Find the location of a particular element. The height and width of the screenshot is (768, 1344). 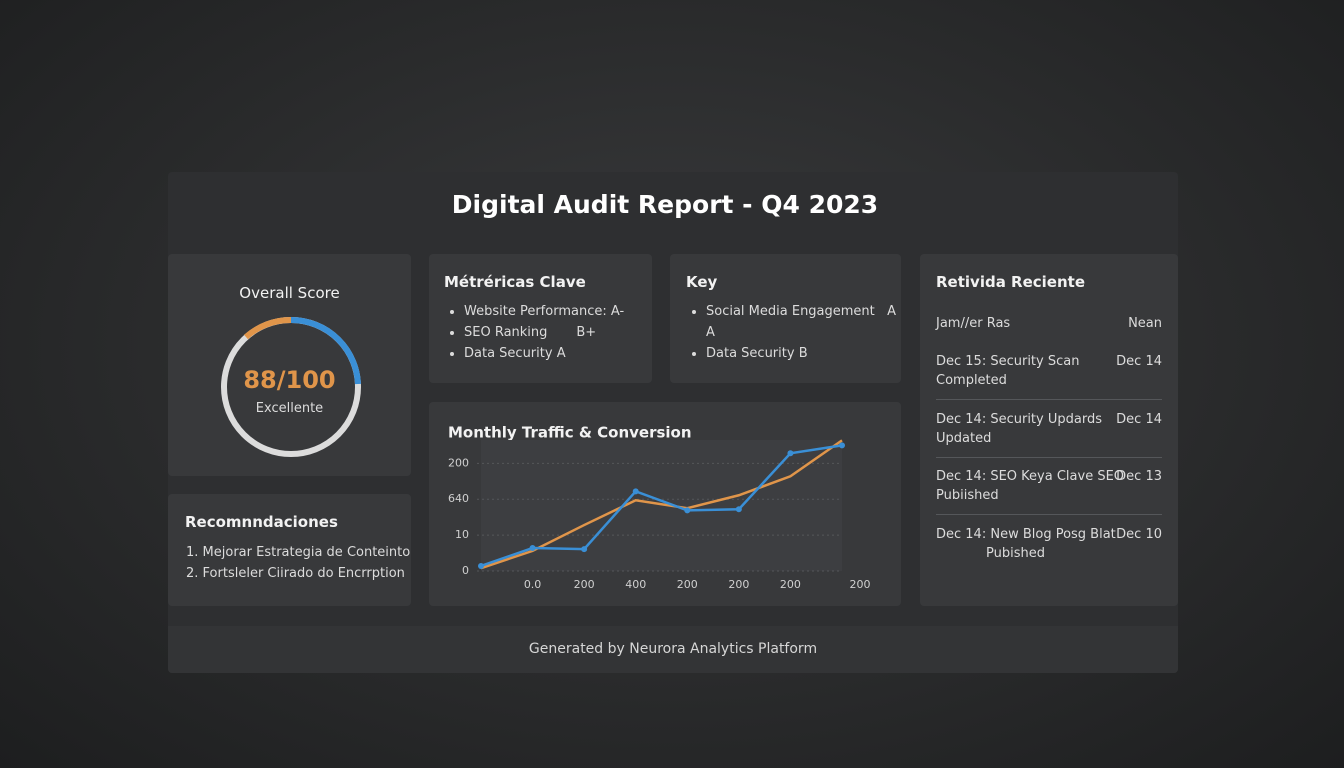

activity-line: Dec 14: New Blog Posg Blat is located at coordinates (1026, 534).